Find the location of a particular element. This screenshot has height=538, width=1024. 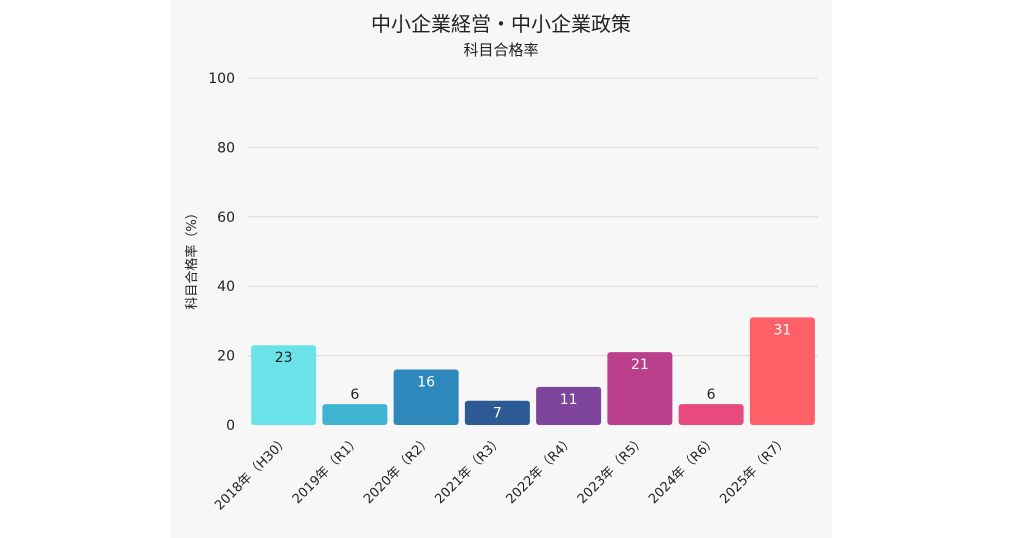

data-label: 31 is located at coordinates (782, 330).